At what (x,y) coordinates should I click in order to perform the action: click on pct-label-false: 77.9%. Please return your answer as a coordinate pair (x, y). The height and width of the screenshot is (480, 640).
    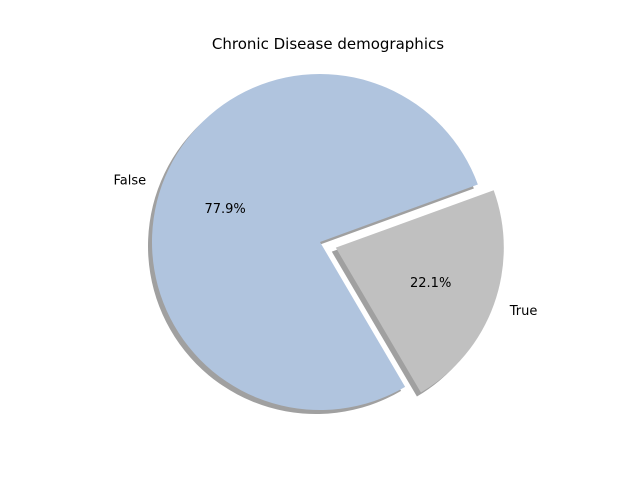
    Looking at the image, I should click on (224, 209).